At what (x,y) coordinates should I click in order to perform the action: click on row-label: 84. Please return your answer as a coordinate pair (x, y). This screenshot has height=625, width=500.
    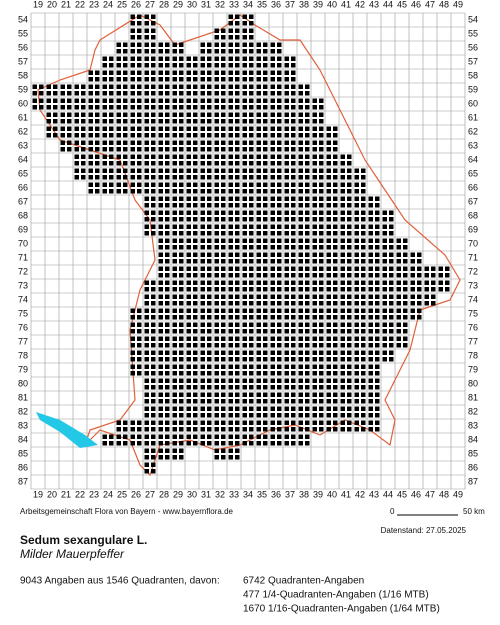
    Looking at the image, I should click on (473, 439).